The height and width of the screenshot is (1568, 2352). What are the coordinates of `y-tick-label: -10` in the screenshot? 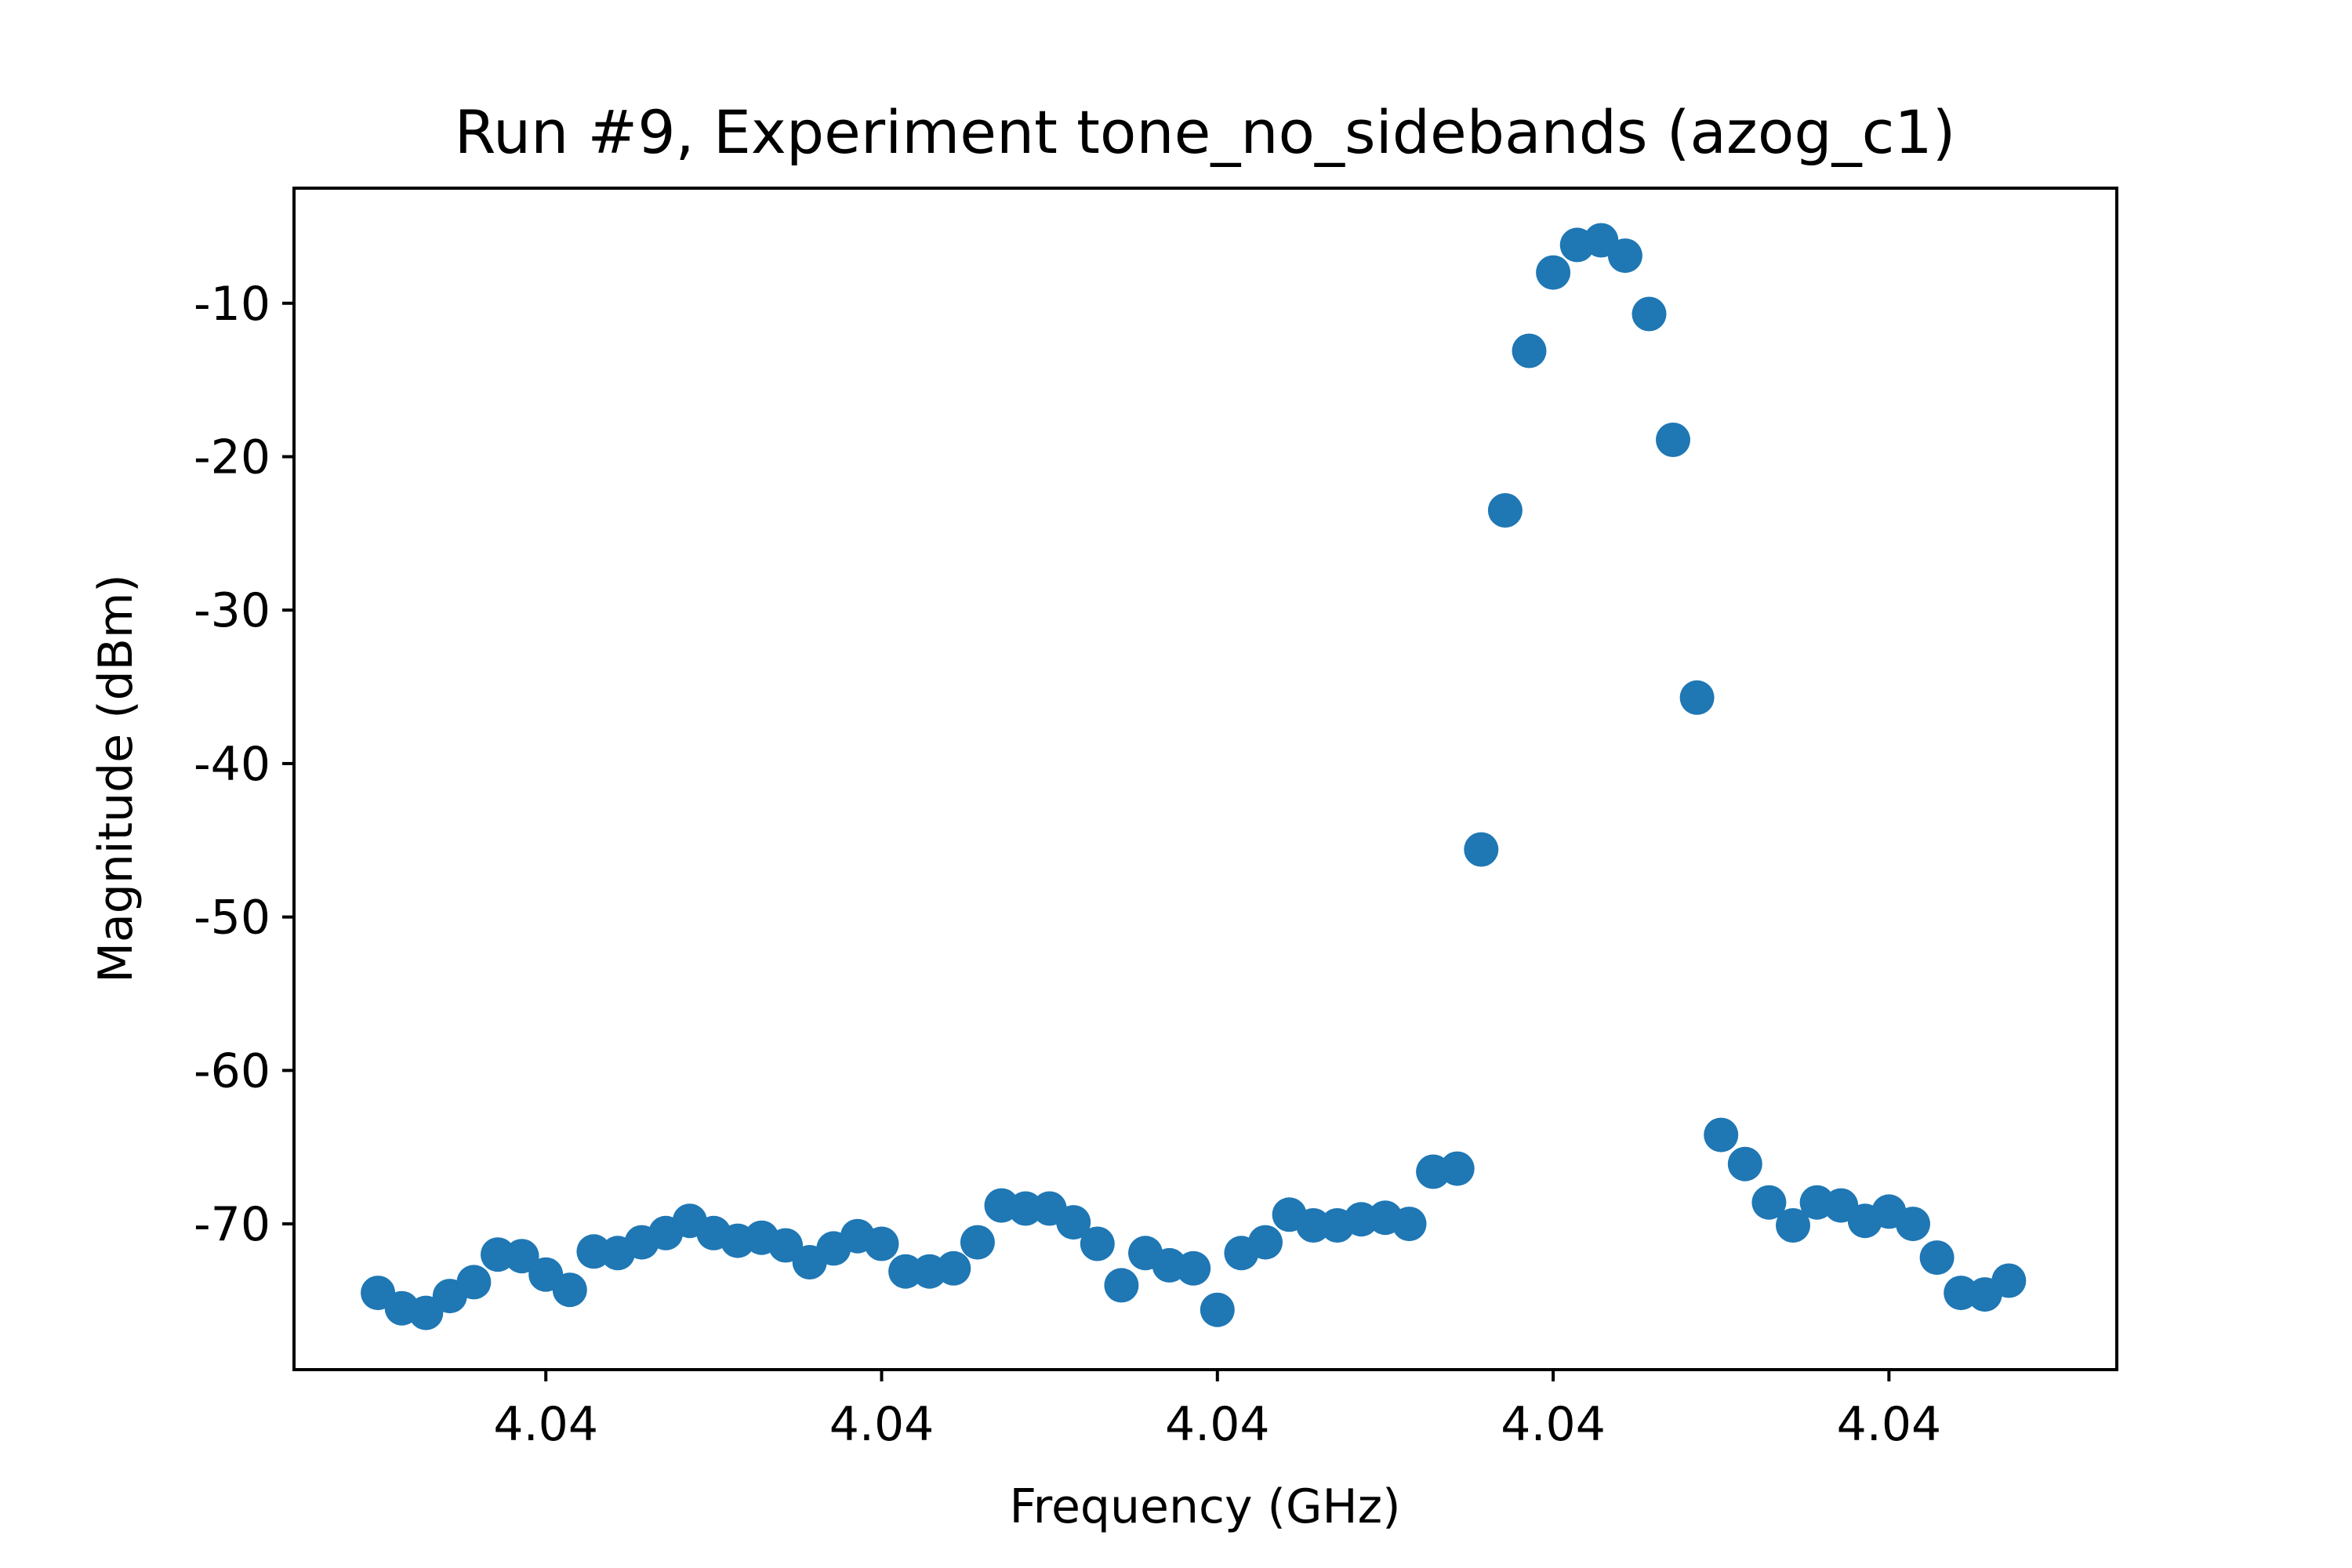 It's located at (232, 304).